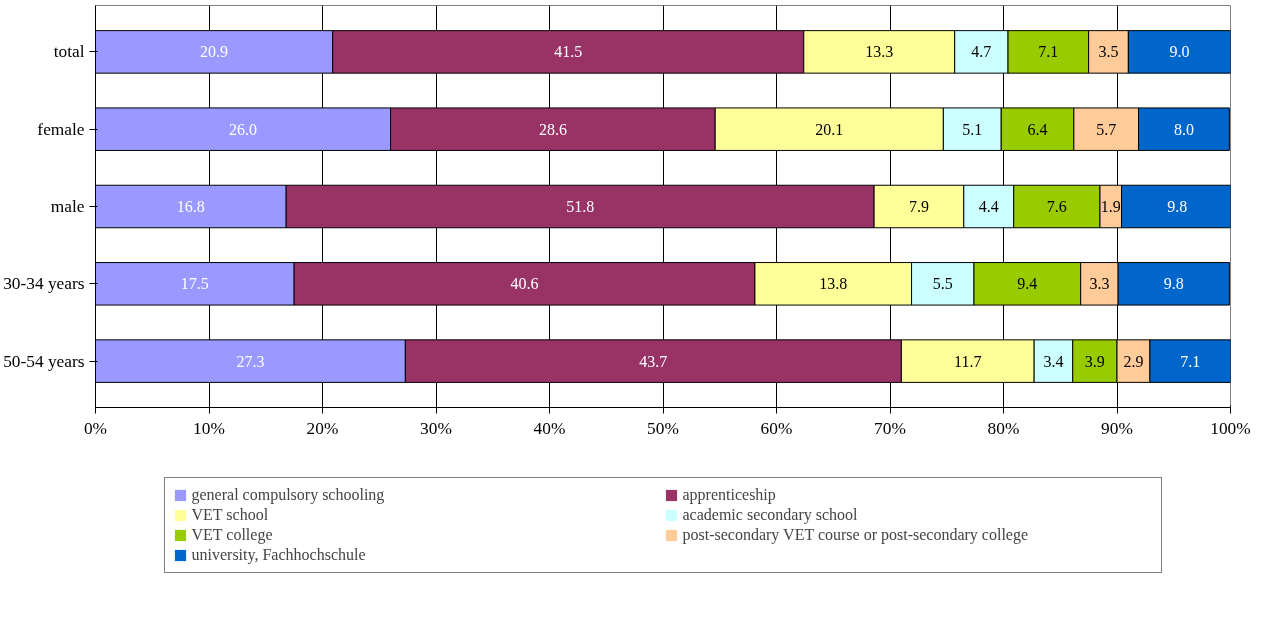  Describe the element at coordinates (890, 428) in the screenshot. I see `x-tick-label: 70%` at that location.